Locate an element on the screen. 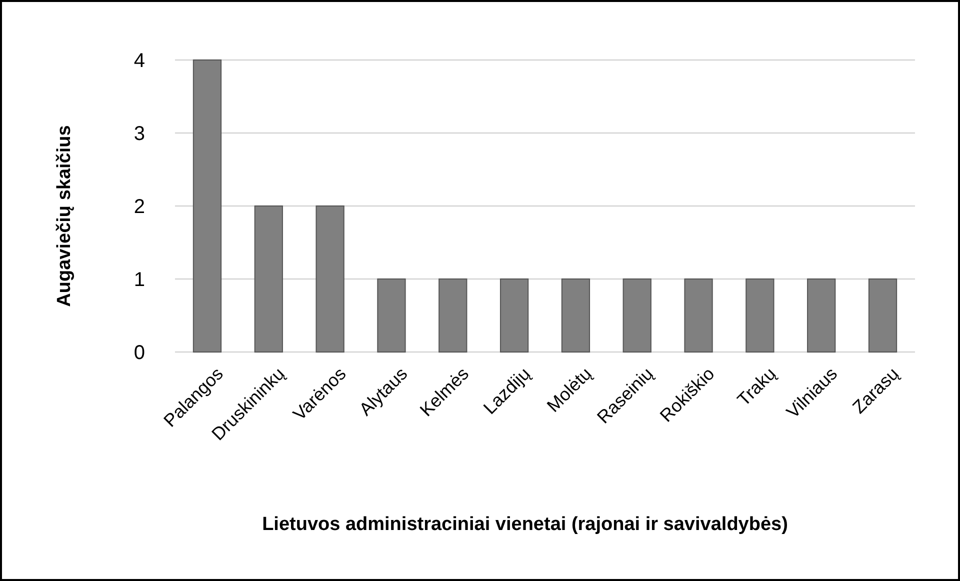 The height and width of the screenshot is (581, 960). y-tick-label: 2 is located at coordinates (139, 207).